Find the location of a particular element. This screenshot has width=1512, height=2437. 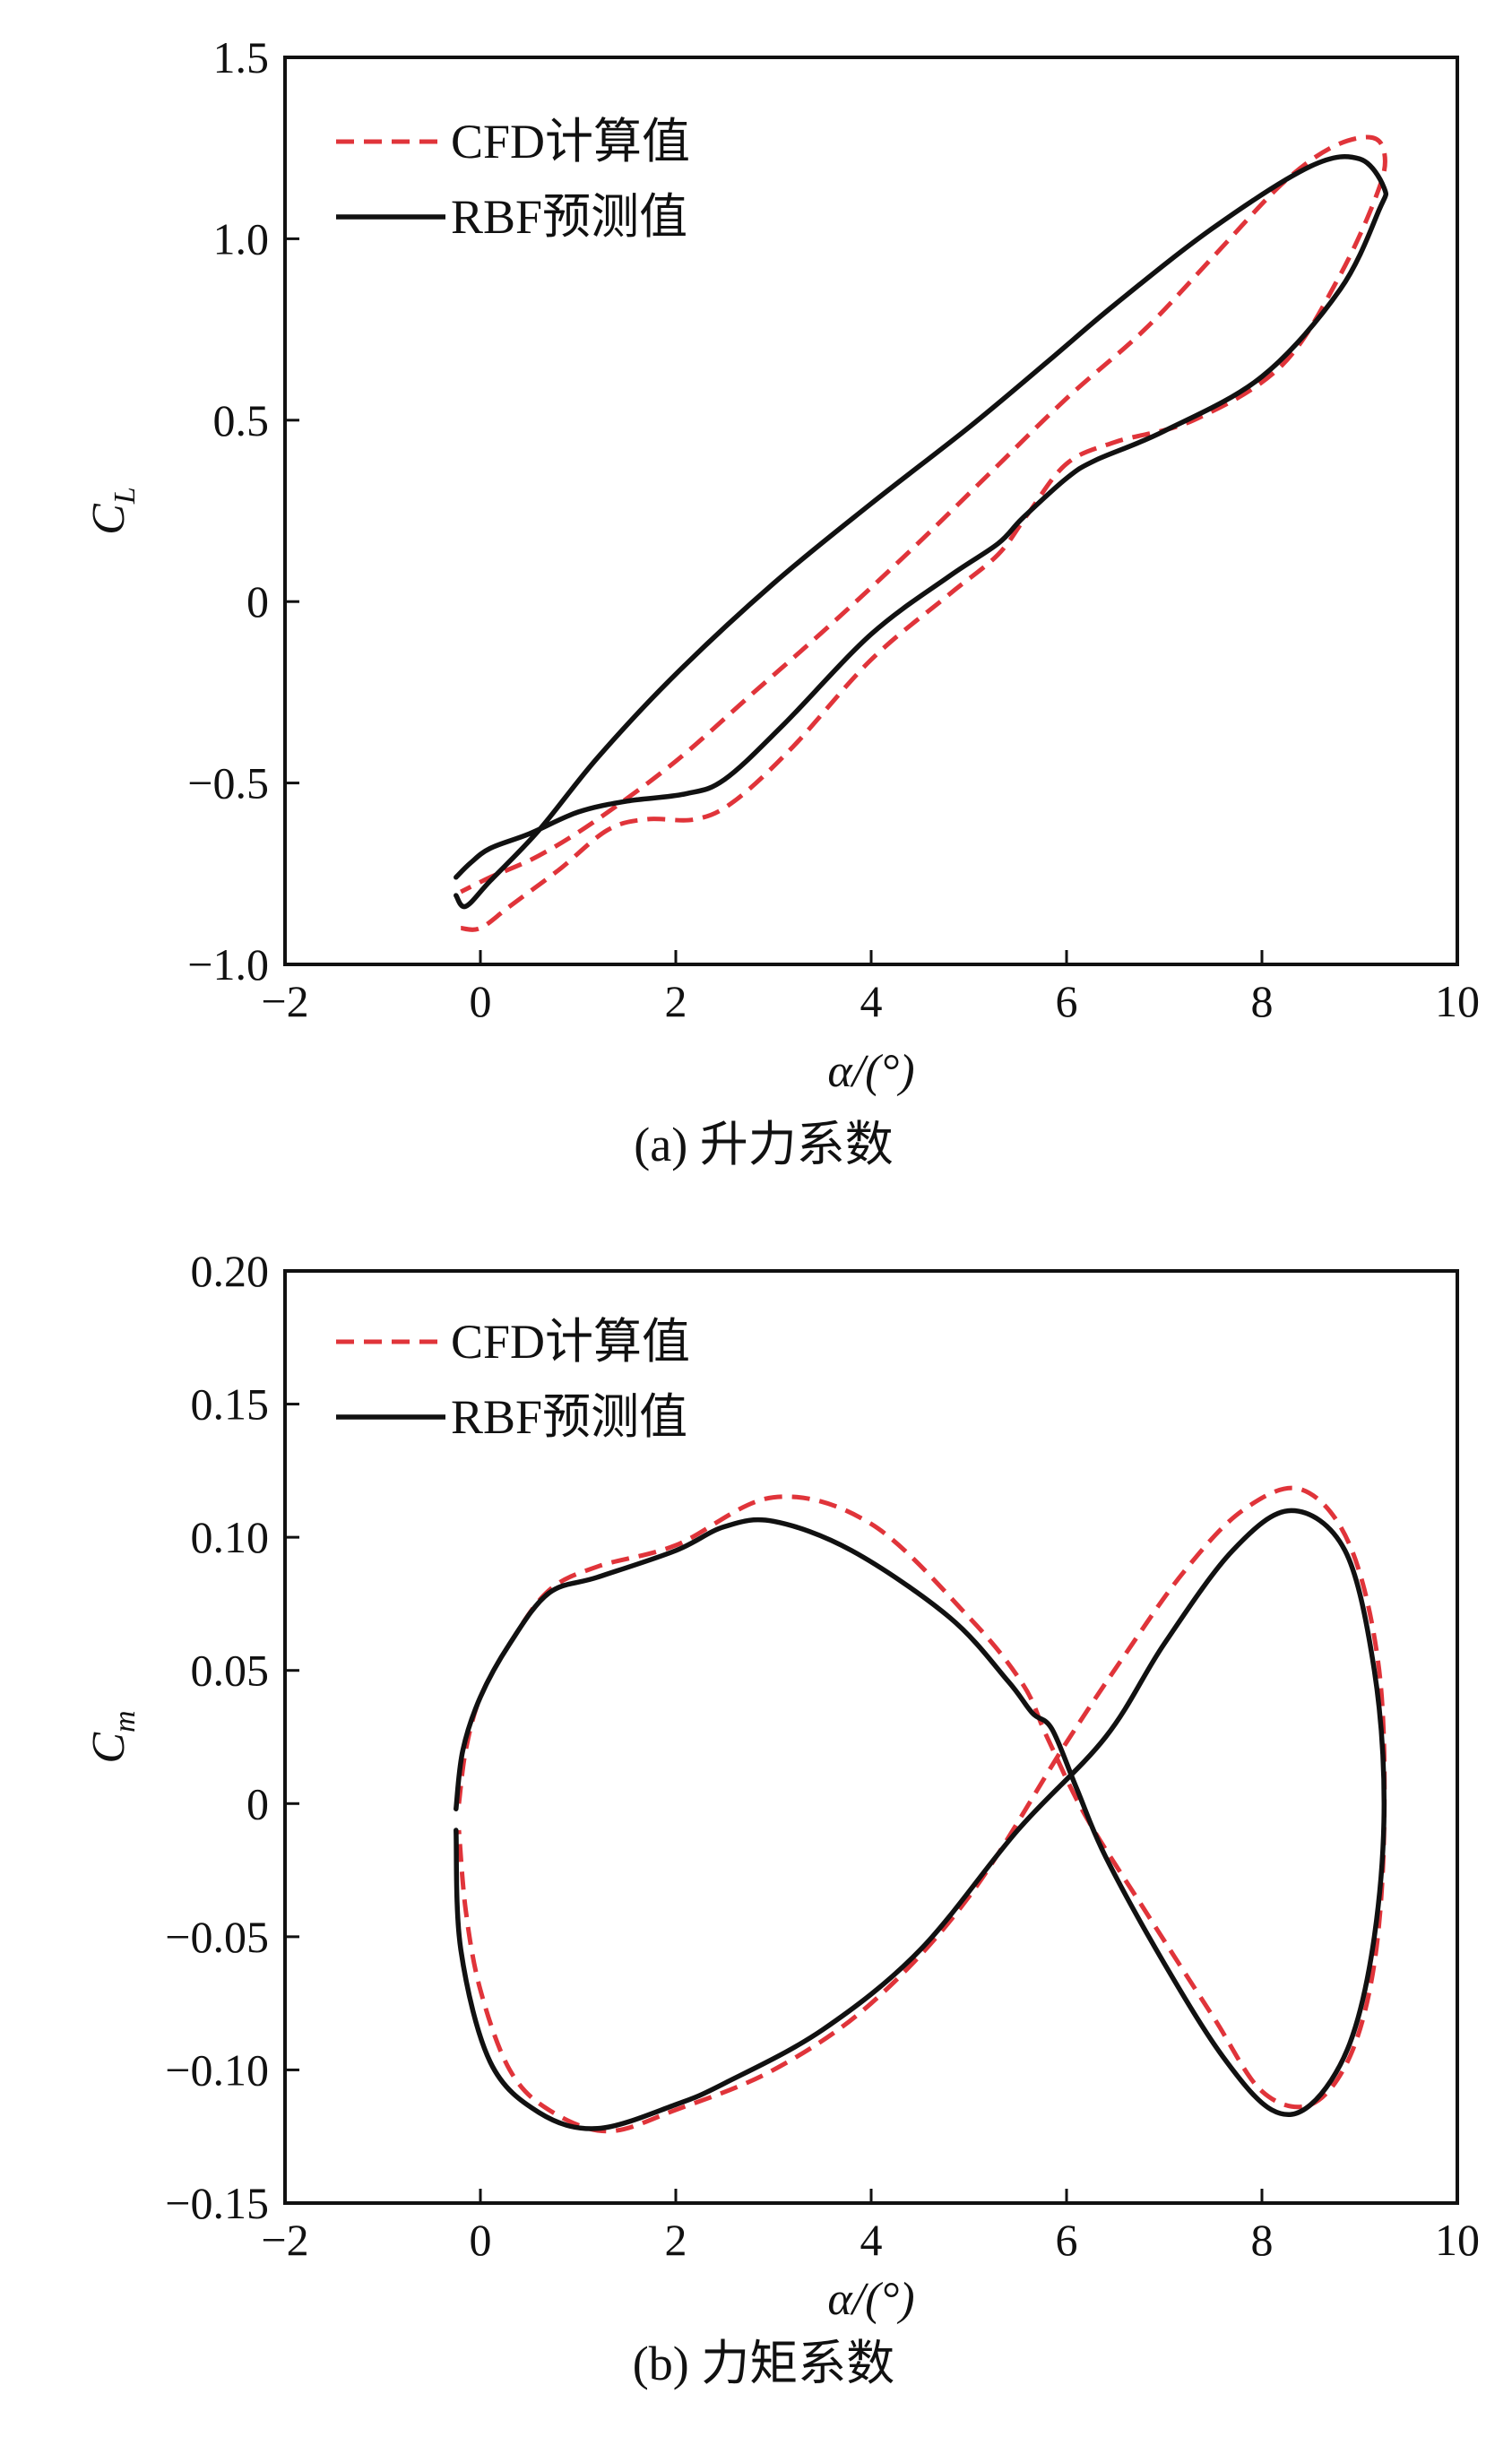

y-tick-label: −1.0 is located at coordinates (228, 964).